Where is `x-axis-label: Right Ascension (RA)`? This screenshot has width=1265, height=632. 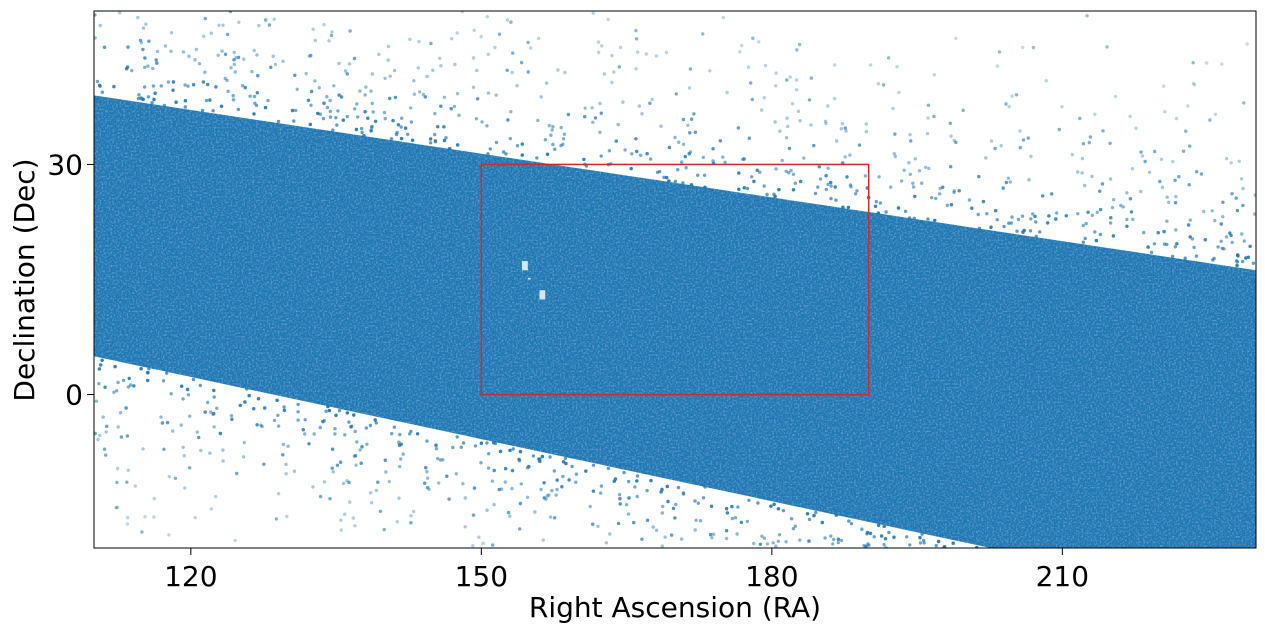
x-axis-label: Right Ascension (RA) is located at coordinates (675, 607).